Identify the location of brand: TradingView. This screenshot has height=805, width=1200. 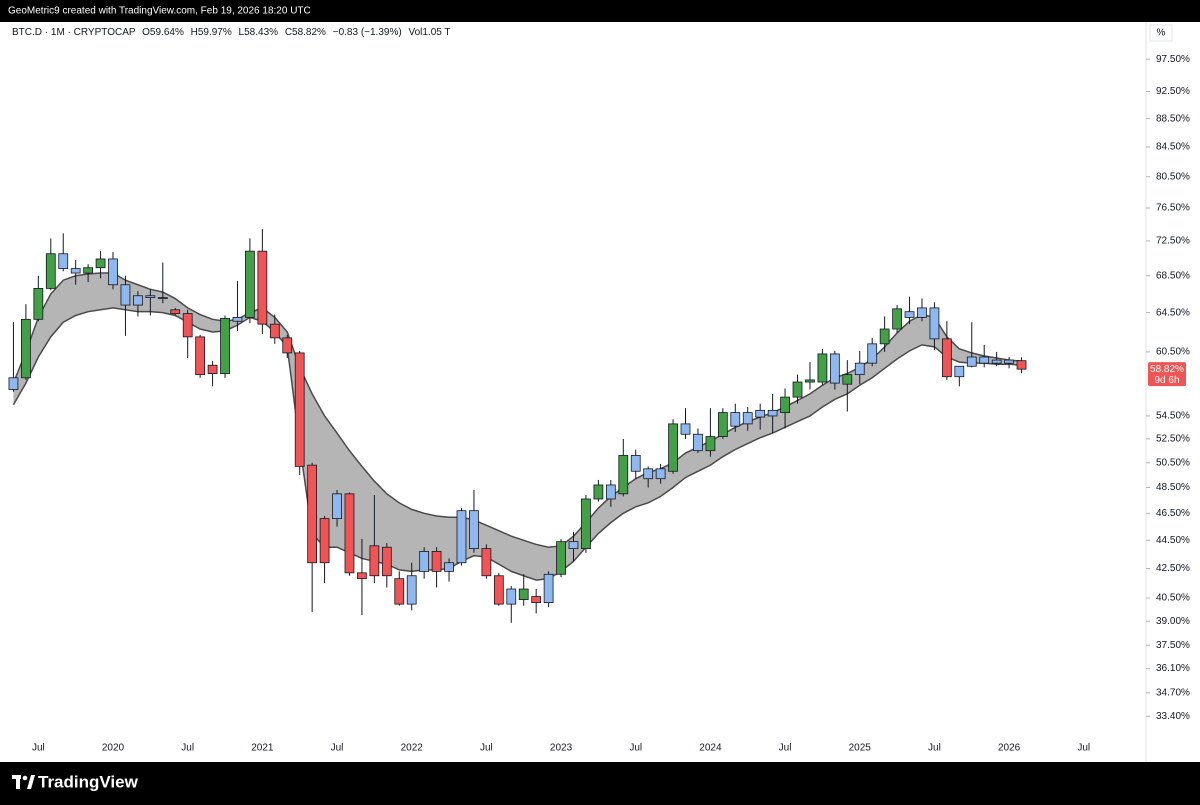
(88, 781).